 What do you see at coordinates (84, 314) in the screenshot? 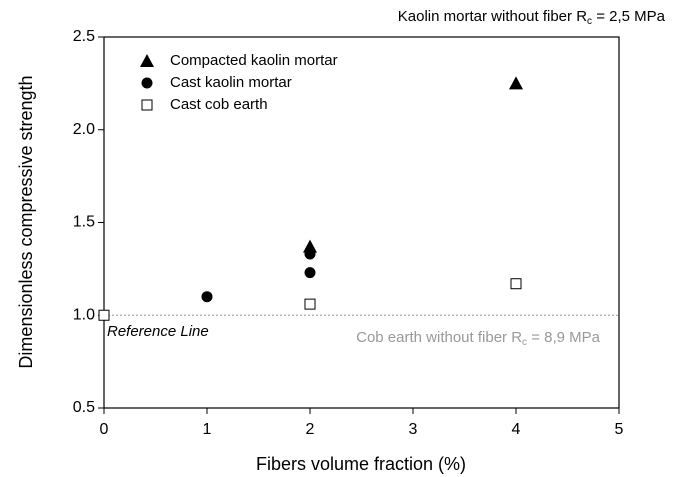
I see `y-tick-label: 1.0` at bounding box center [84, 314].